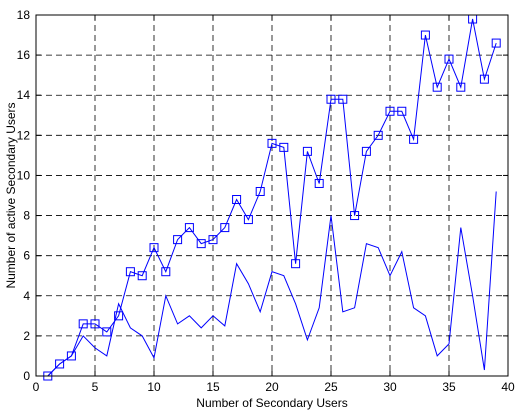 The image size is (521, 414). Describe the element at coordinates (26, 296) in the screenshot. I see `y-tick-label: 4` at that location.